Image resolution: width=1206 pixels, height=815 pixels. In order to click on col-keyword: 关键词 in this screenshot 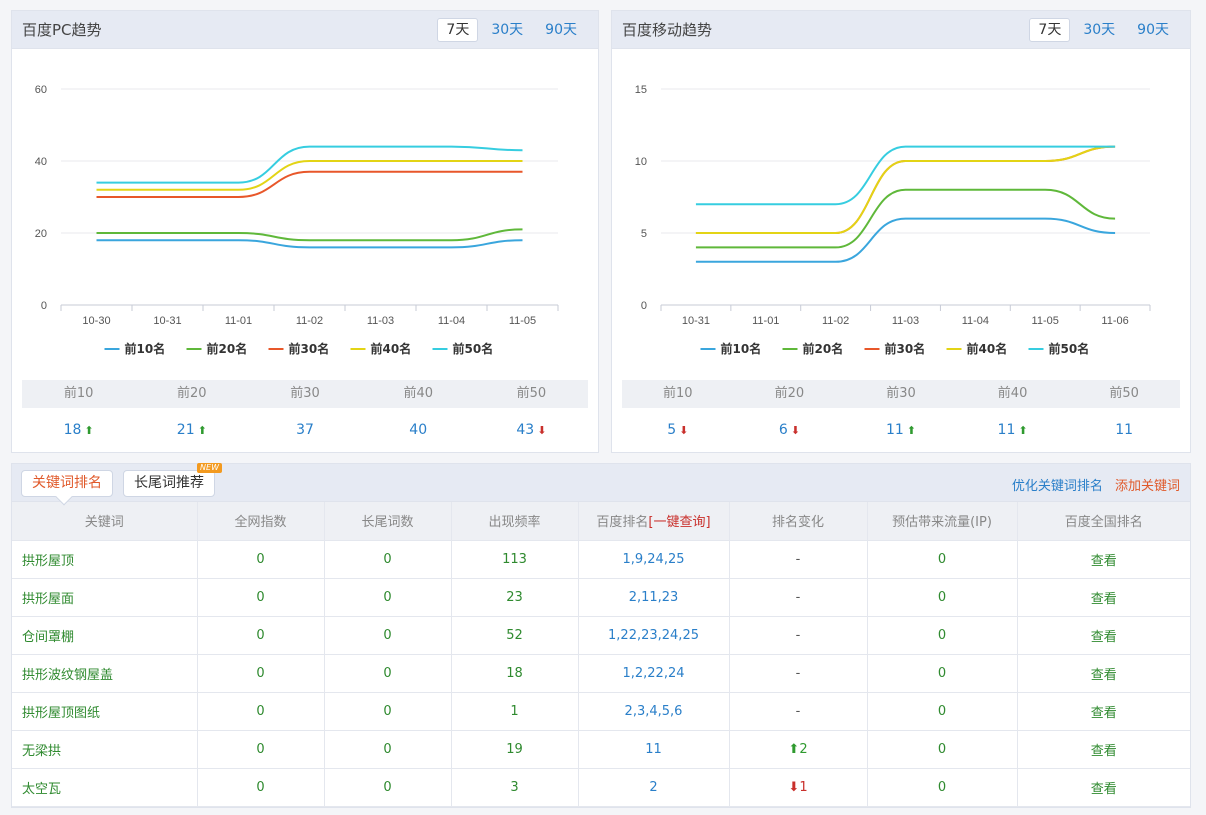, I will do `click(105, 521)`.